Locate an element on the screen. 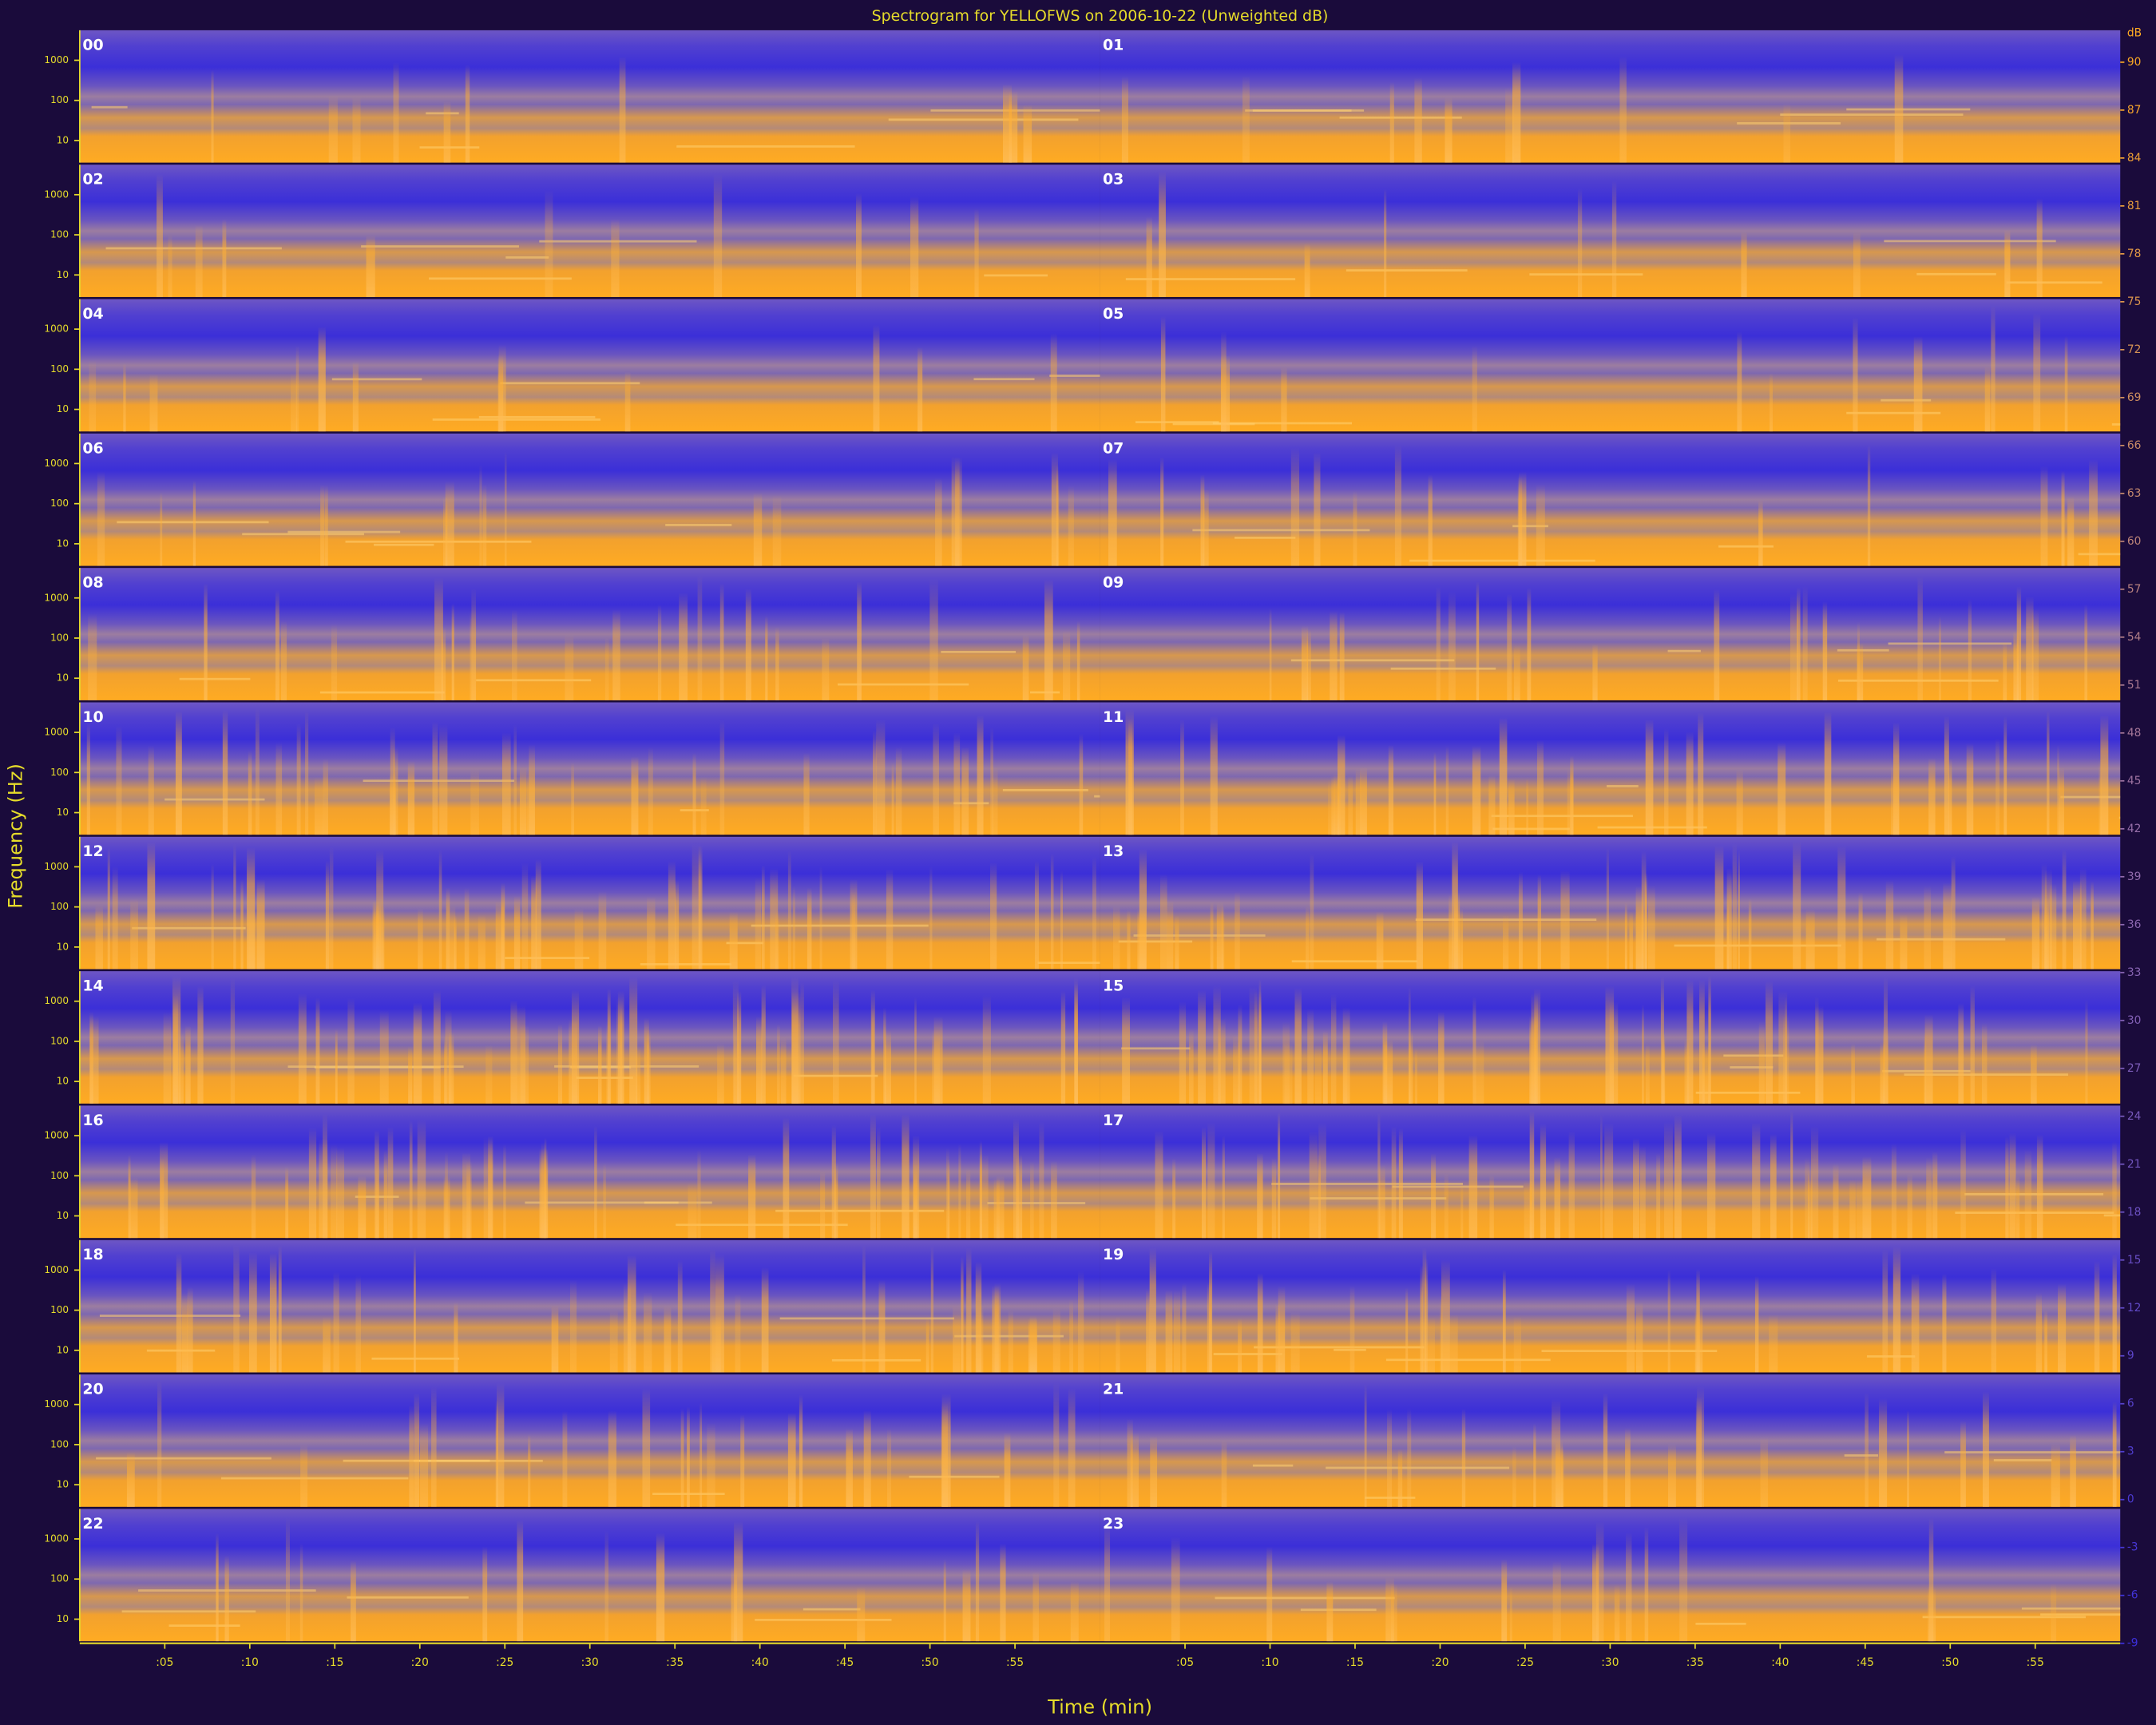 The width and height of the screenshot is (2156, 1725). colorbar-tick-label: 6 is located at coordinates (2130, 1404).